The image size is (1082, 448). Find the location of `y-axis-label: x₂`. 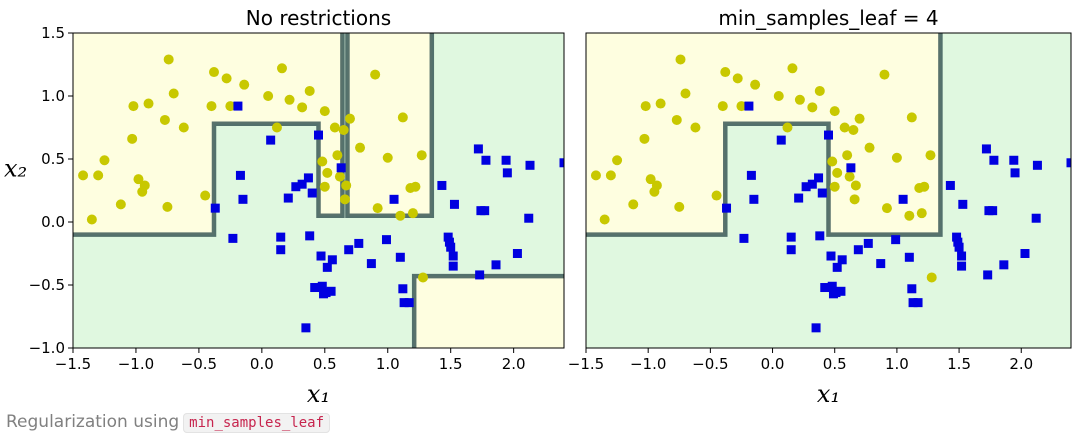

y-axis-label: x₂ is located at coordinates (15, 169).